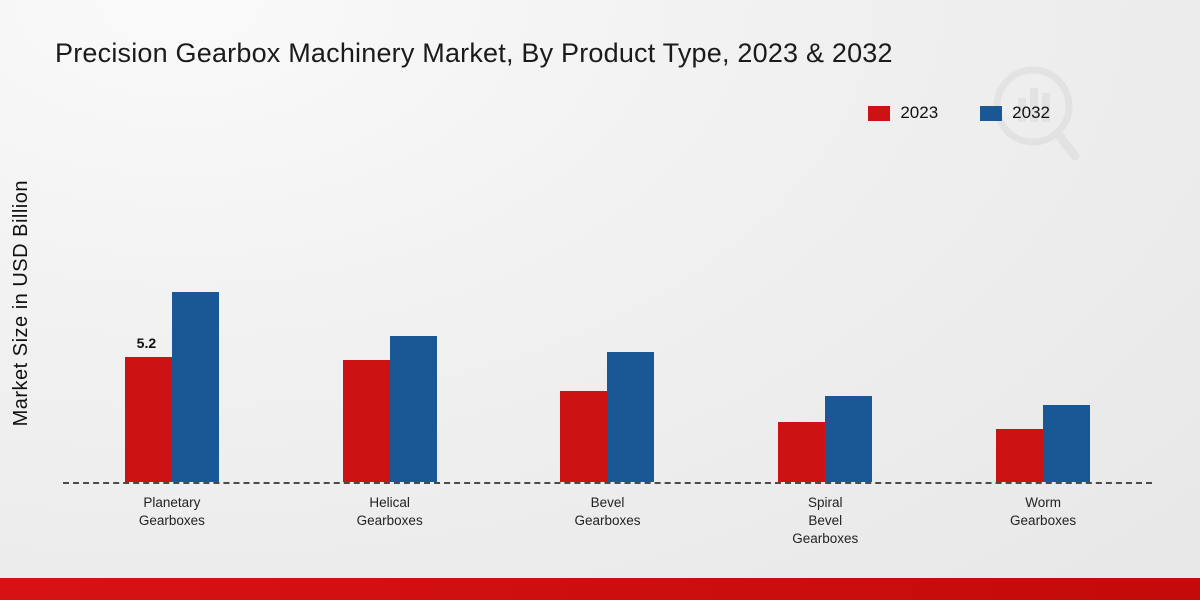  Describe the element at coordinates (600, 589) in the screenshot. I see `footer-bar` at that location.